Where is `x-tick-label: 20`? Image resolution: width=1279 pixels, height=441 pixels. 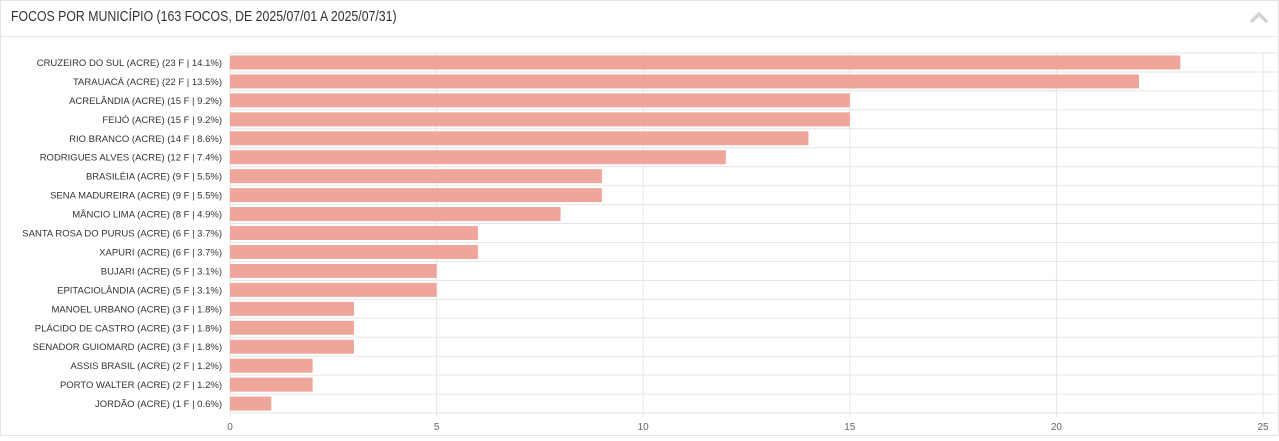 x-tick-label: 20 is located at coordinates (1057, 427).